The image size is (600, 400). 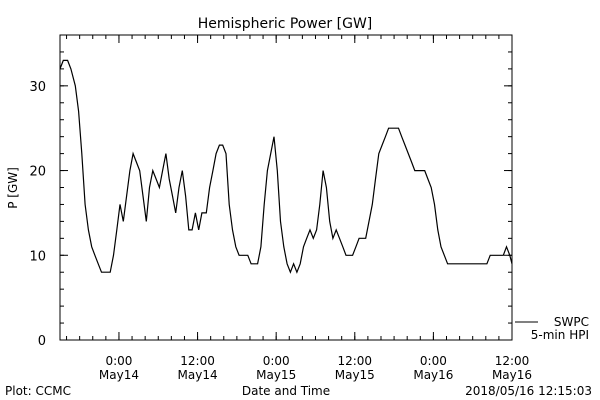 What do you see at coordinates (37, 256) in the screenshot?
I see `y-tick-label: 10` at bounding box center [37, 256].